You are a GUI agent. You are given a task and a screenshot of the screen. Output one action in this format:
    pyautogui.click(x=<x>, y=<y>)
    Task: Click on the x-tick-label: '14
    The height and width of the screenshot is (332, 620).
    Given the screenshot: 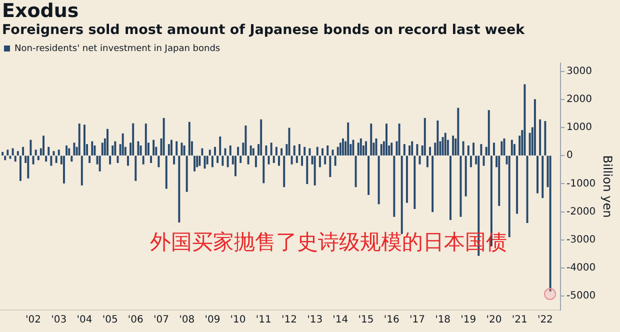 What is the action you would take?
    pyautogui.click(x=340, y=320)
    